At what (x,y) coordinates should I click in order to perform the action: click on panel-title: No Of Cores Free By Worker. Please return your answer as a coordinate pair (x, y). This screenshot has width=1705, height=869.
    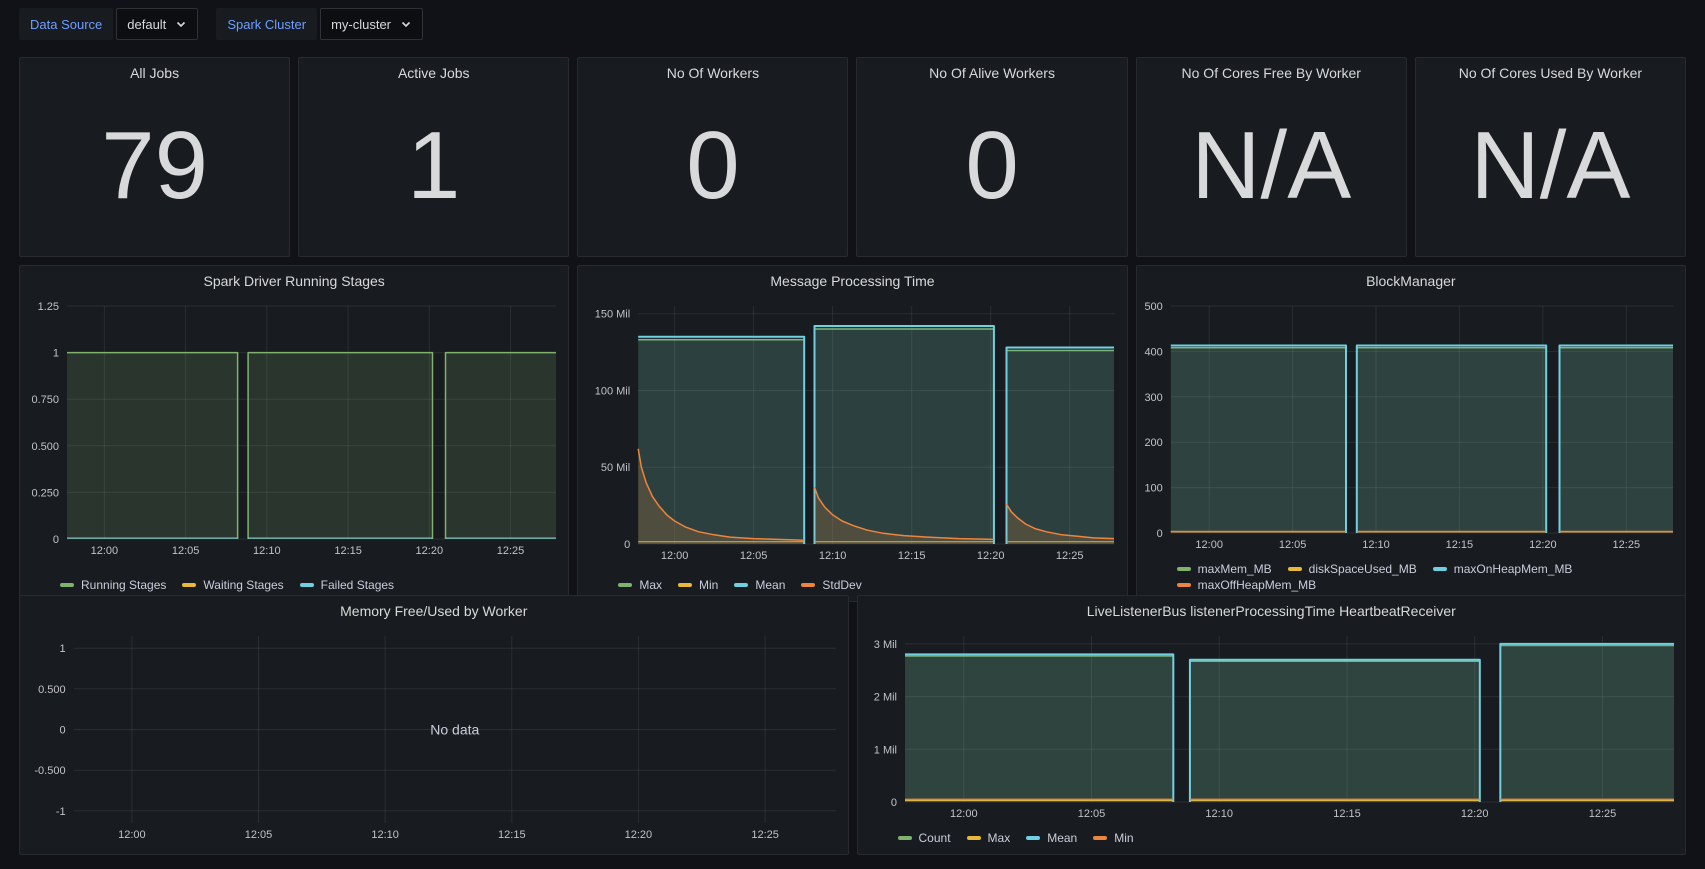
    Looking at the image, I should click on (1271, 73).